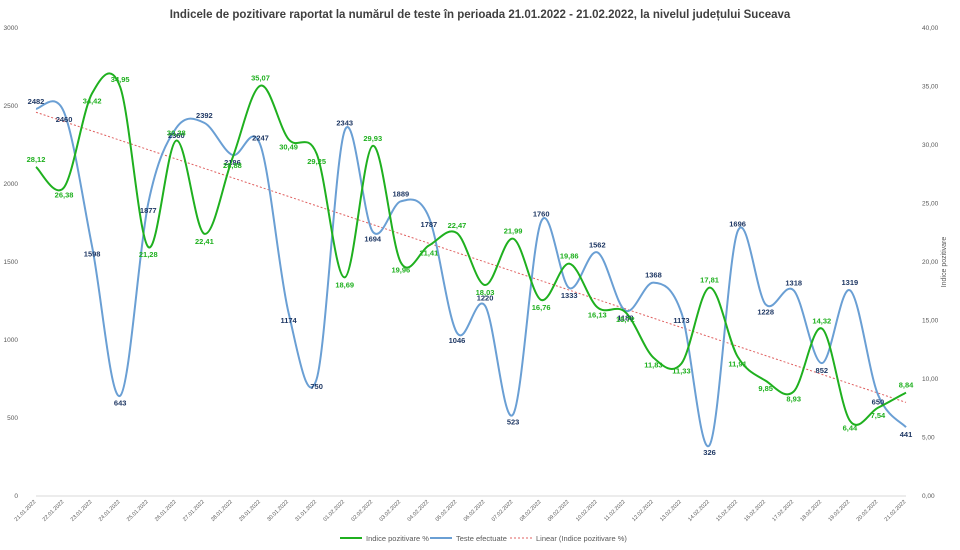 The height and width of the screenshot is (550, 960). Describe the element at coordinates (783, 511) in the screenshot. I see `x-tick-label: 17.02.2022` at that location.